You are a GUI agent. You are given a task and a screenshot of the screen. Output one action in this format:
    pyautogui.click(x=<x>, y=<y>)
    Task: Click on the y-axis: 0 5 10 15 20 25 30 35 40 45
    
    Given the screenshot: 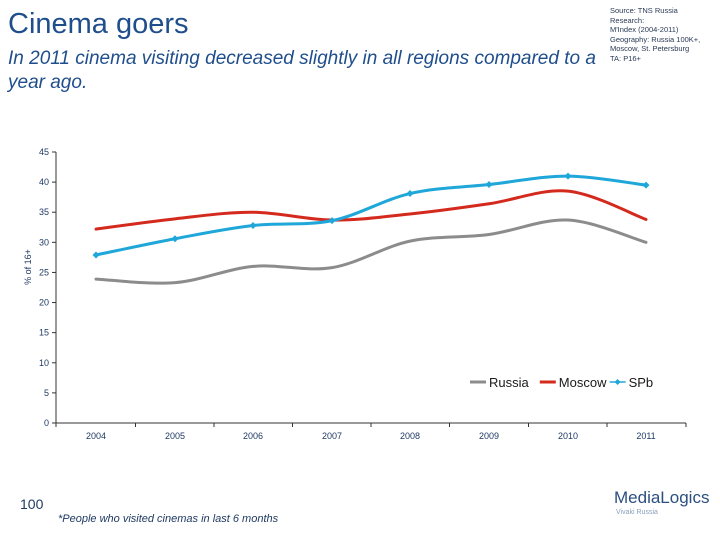 What is the action you would take?
    pyautogui.click(x=48, y=287)
    